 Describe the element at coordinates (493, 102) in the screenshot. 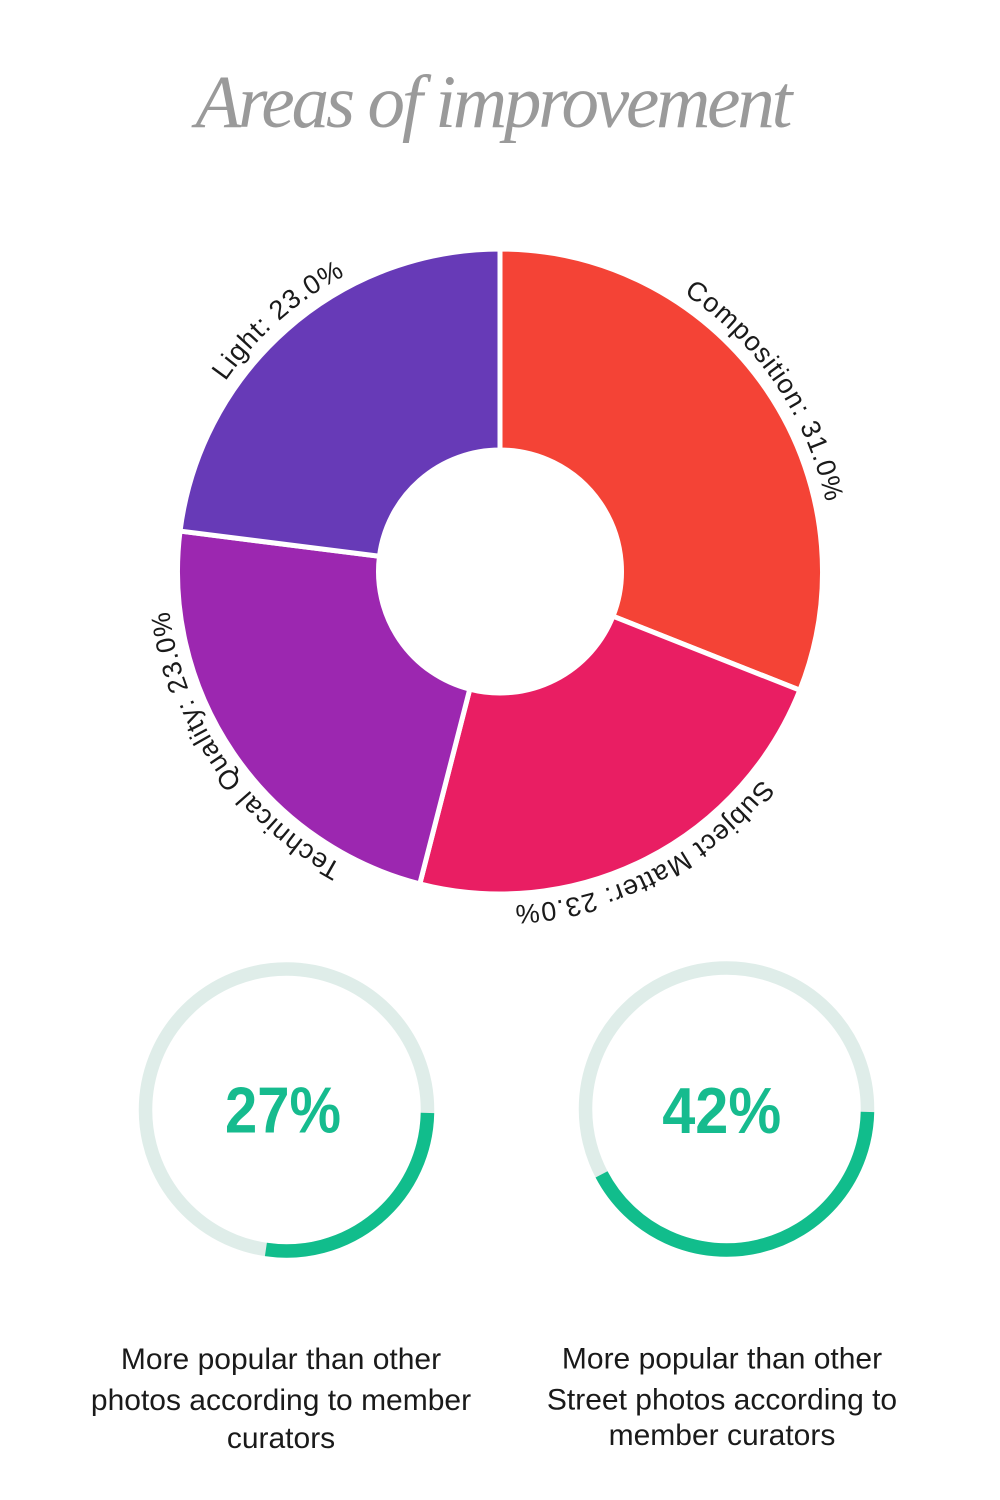

I see `svg-text: Areas of improvement` at that location.